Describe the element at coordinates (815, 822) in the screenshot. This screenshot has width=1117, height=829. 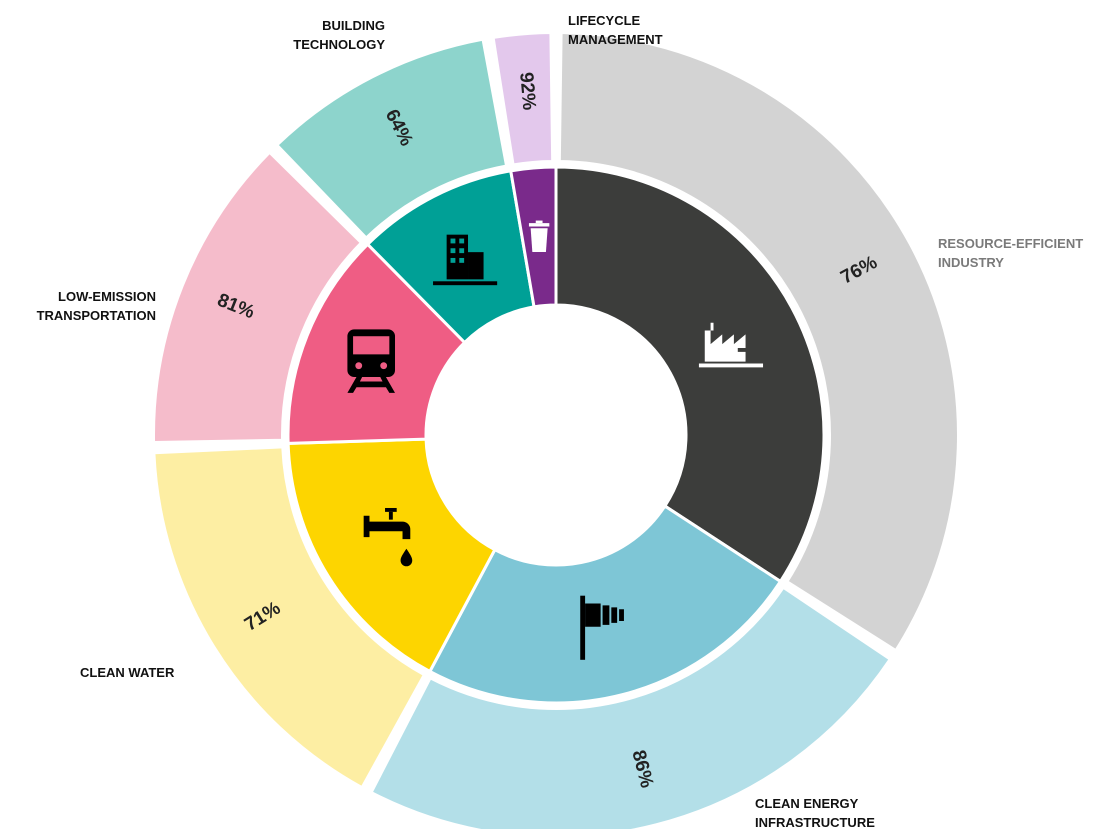
I see `category-label: INFRASTRUCTURE` at that location.